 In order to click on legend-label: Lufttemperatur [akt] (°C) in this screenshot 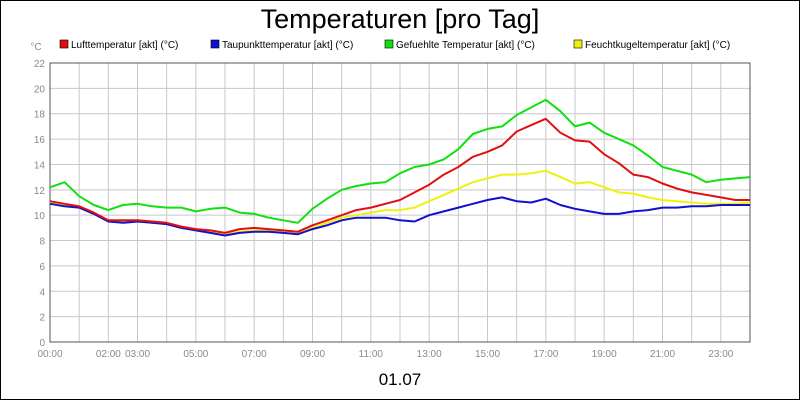, I will do `click(124, 45)`.